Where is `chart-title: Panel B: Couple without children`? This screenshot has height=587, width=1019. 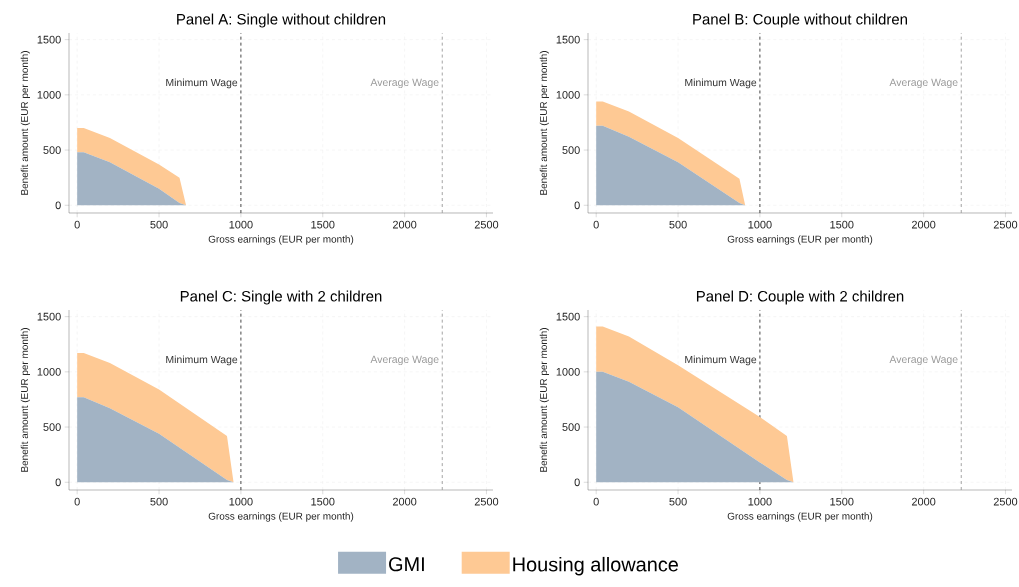 chart-title: Panel B: Couple without children is located at coordinates (800, 20).